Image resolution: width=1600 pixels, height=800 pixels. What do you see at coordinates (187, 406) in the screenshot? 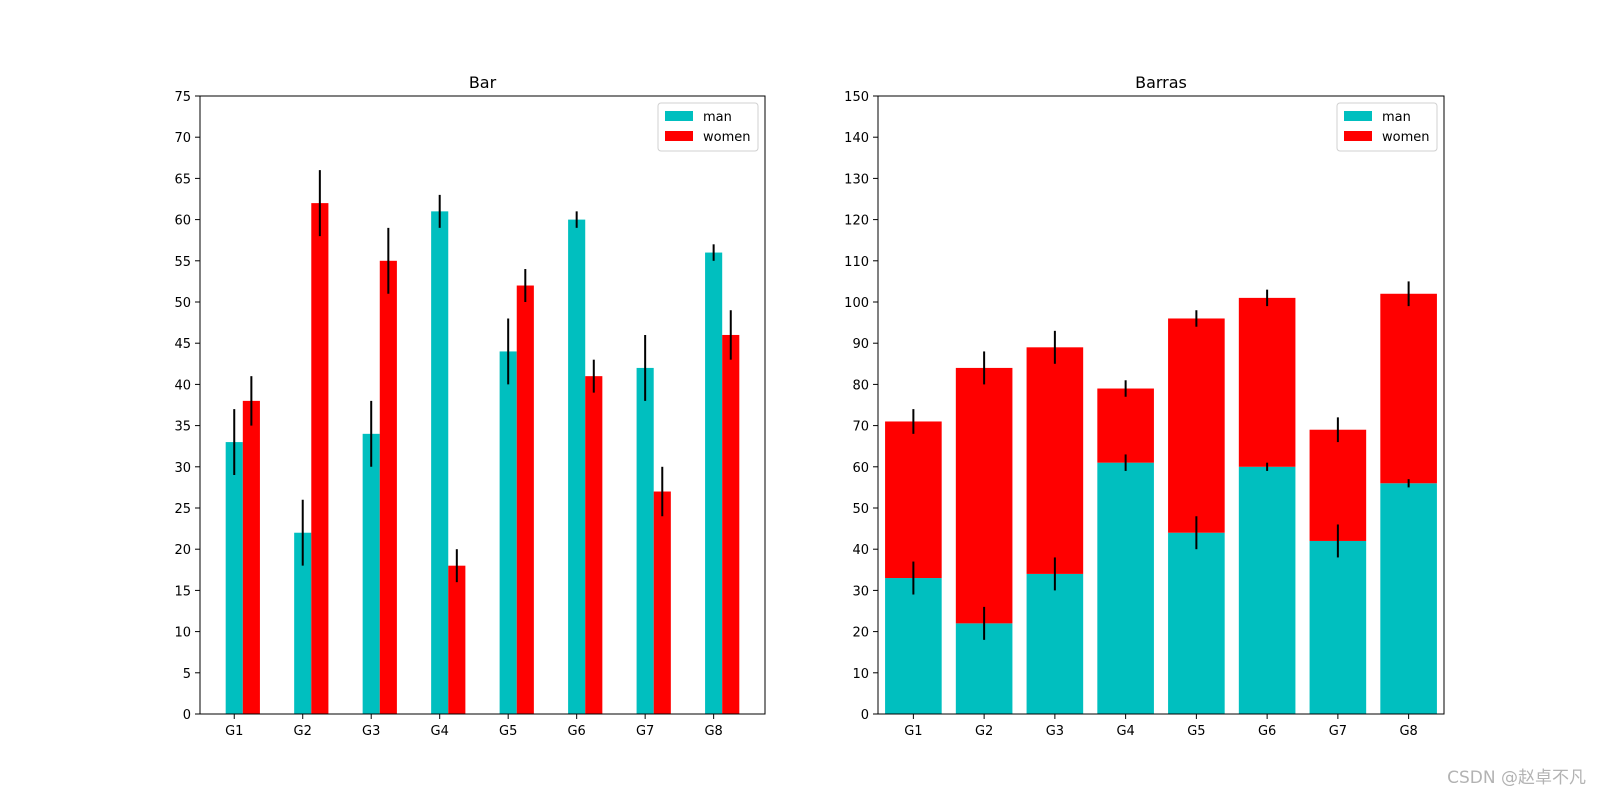
I see `y-axis: 0 5 10 15 20 25 30 35 40 45 50 55 60 65 70 75` at bounding box center [187, 406].